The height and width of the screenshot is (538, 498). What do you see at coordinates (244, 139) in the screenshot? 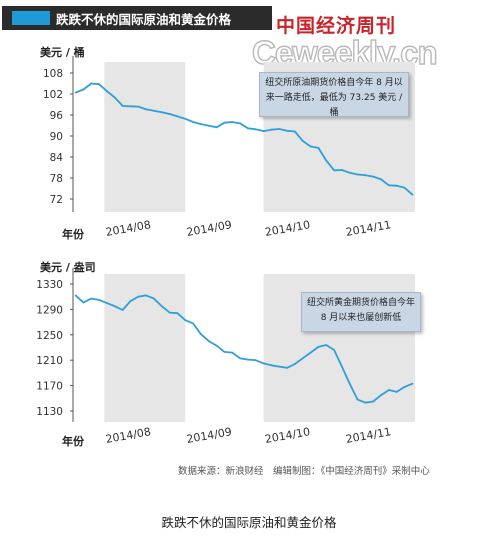
I see `oil-price-line` at bounding box center [244, 139].